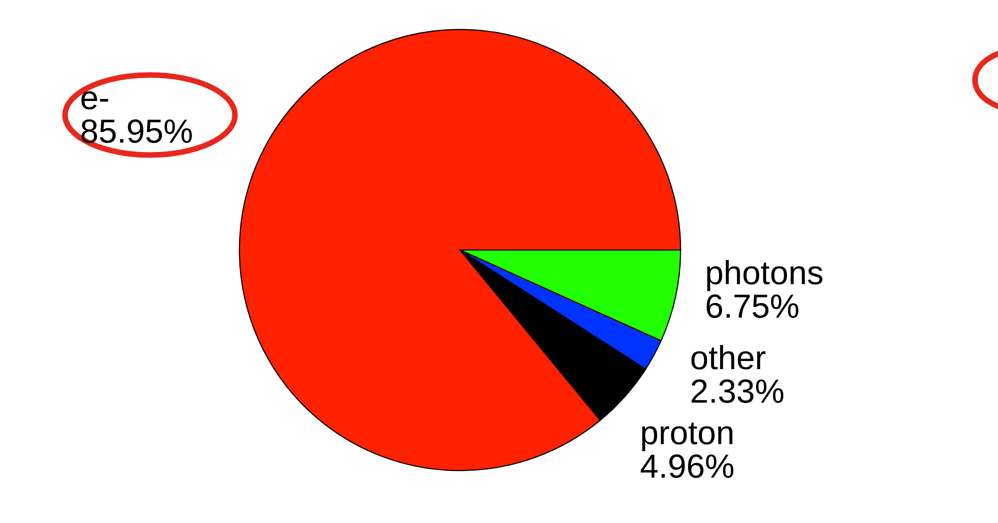  What do you see at coordinates (728, 357) in the screenshot?
I see `slice-label: other` at bounding box center [728, 357].